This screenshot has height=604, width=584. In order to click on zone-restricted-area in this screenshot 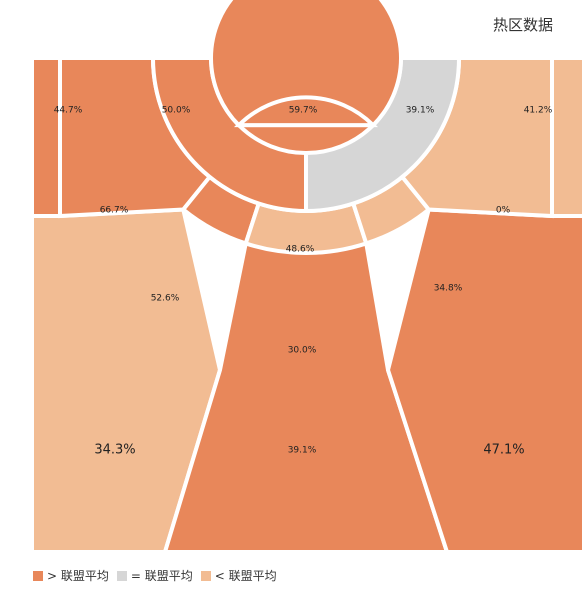, I will do `click(306, 64)`.